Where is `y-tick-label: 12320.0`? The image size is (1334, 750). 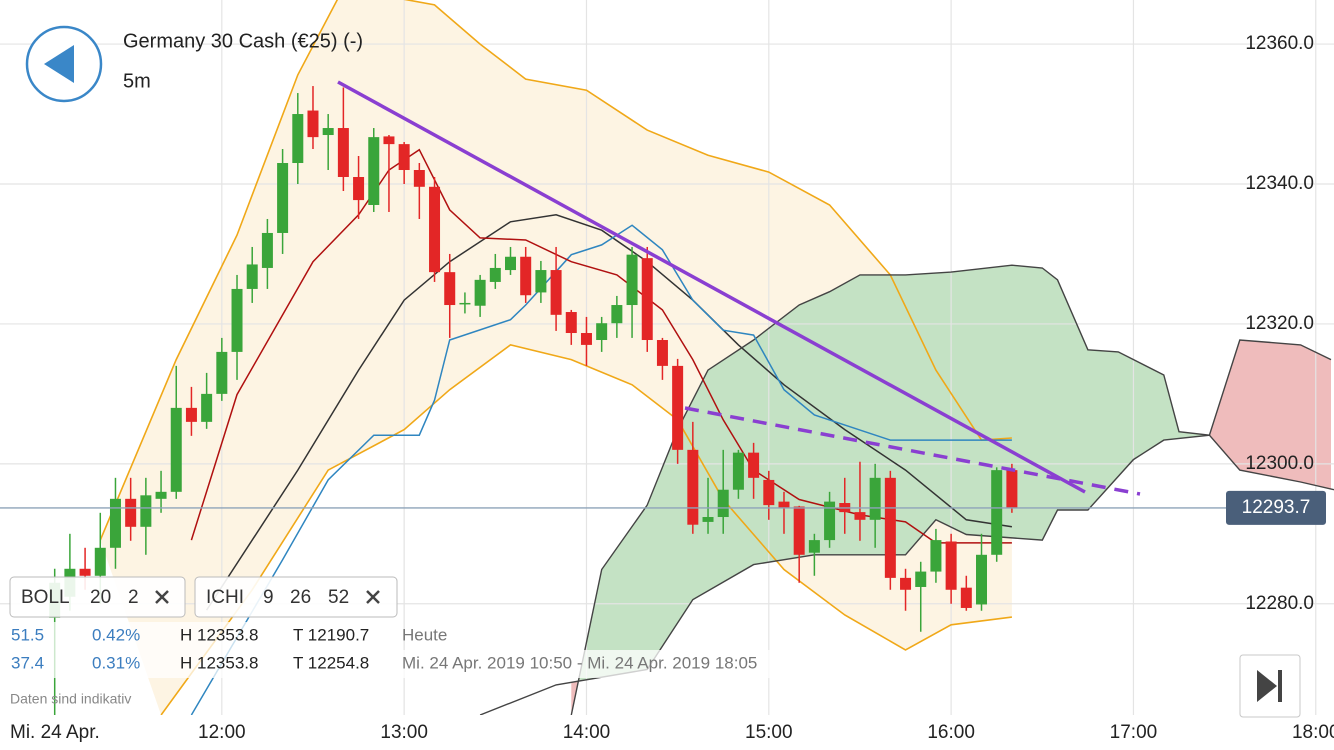 y-tick-label: 12320.0 is located at coordinates (1279, 323).